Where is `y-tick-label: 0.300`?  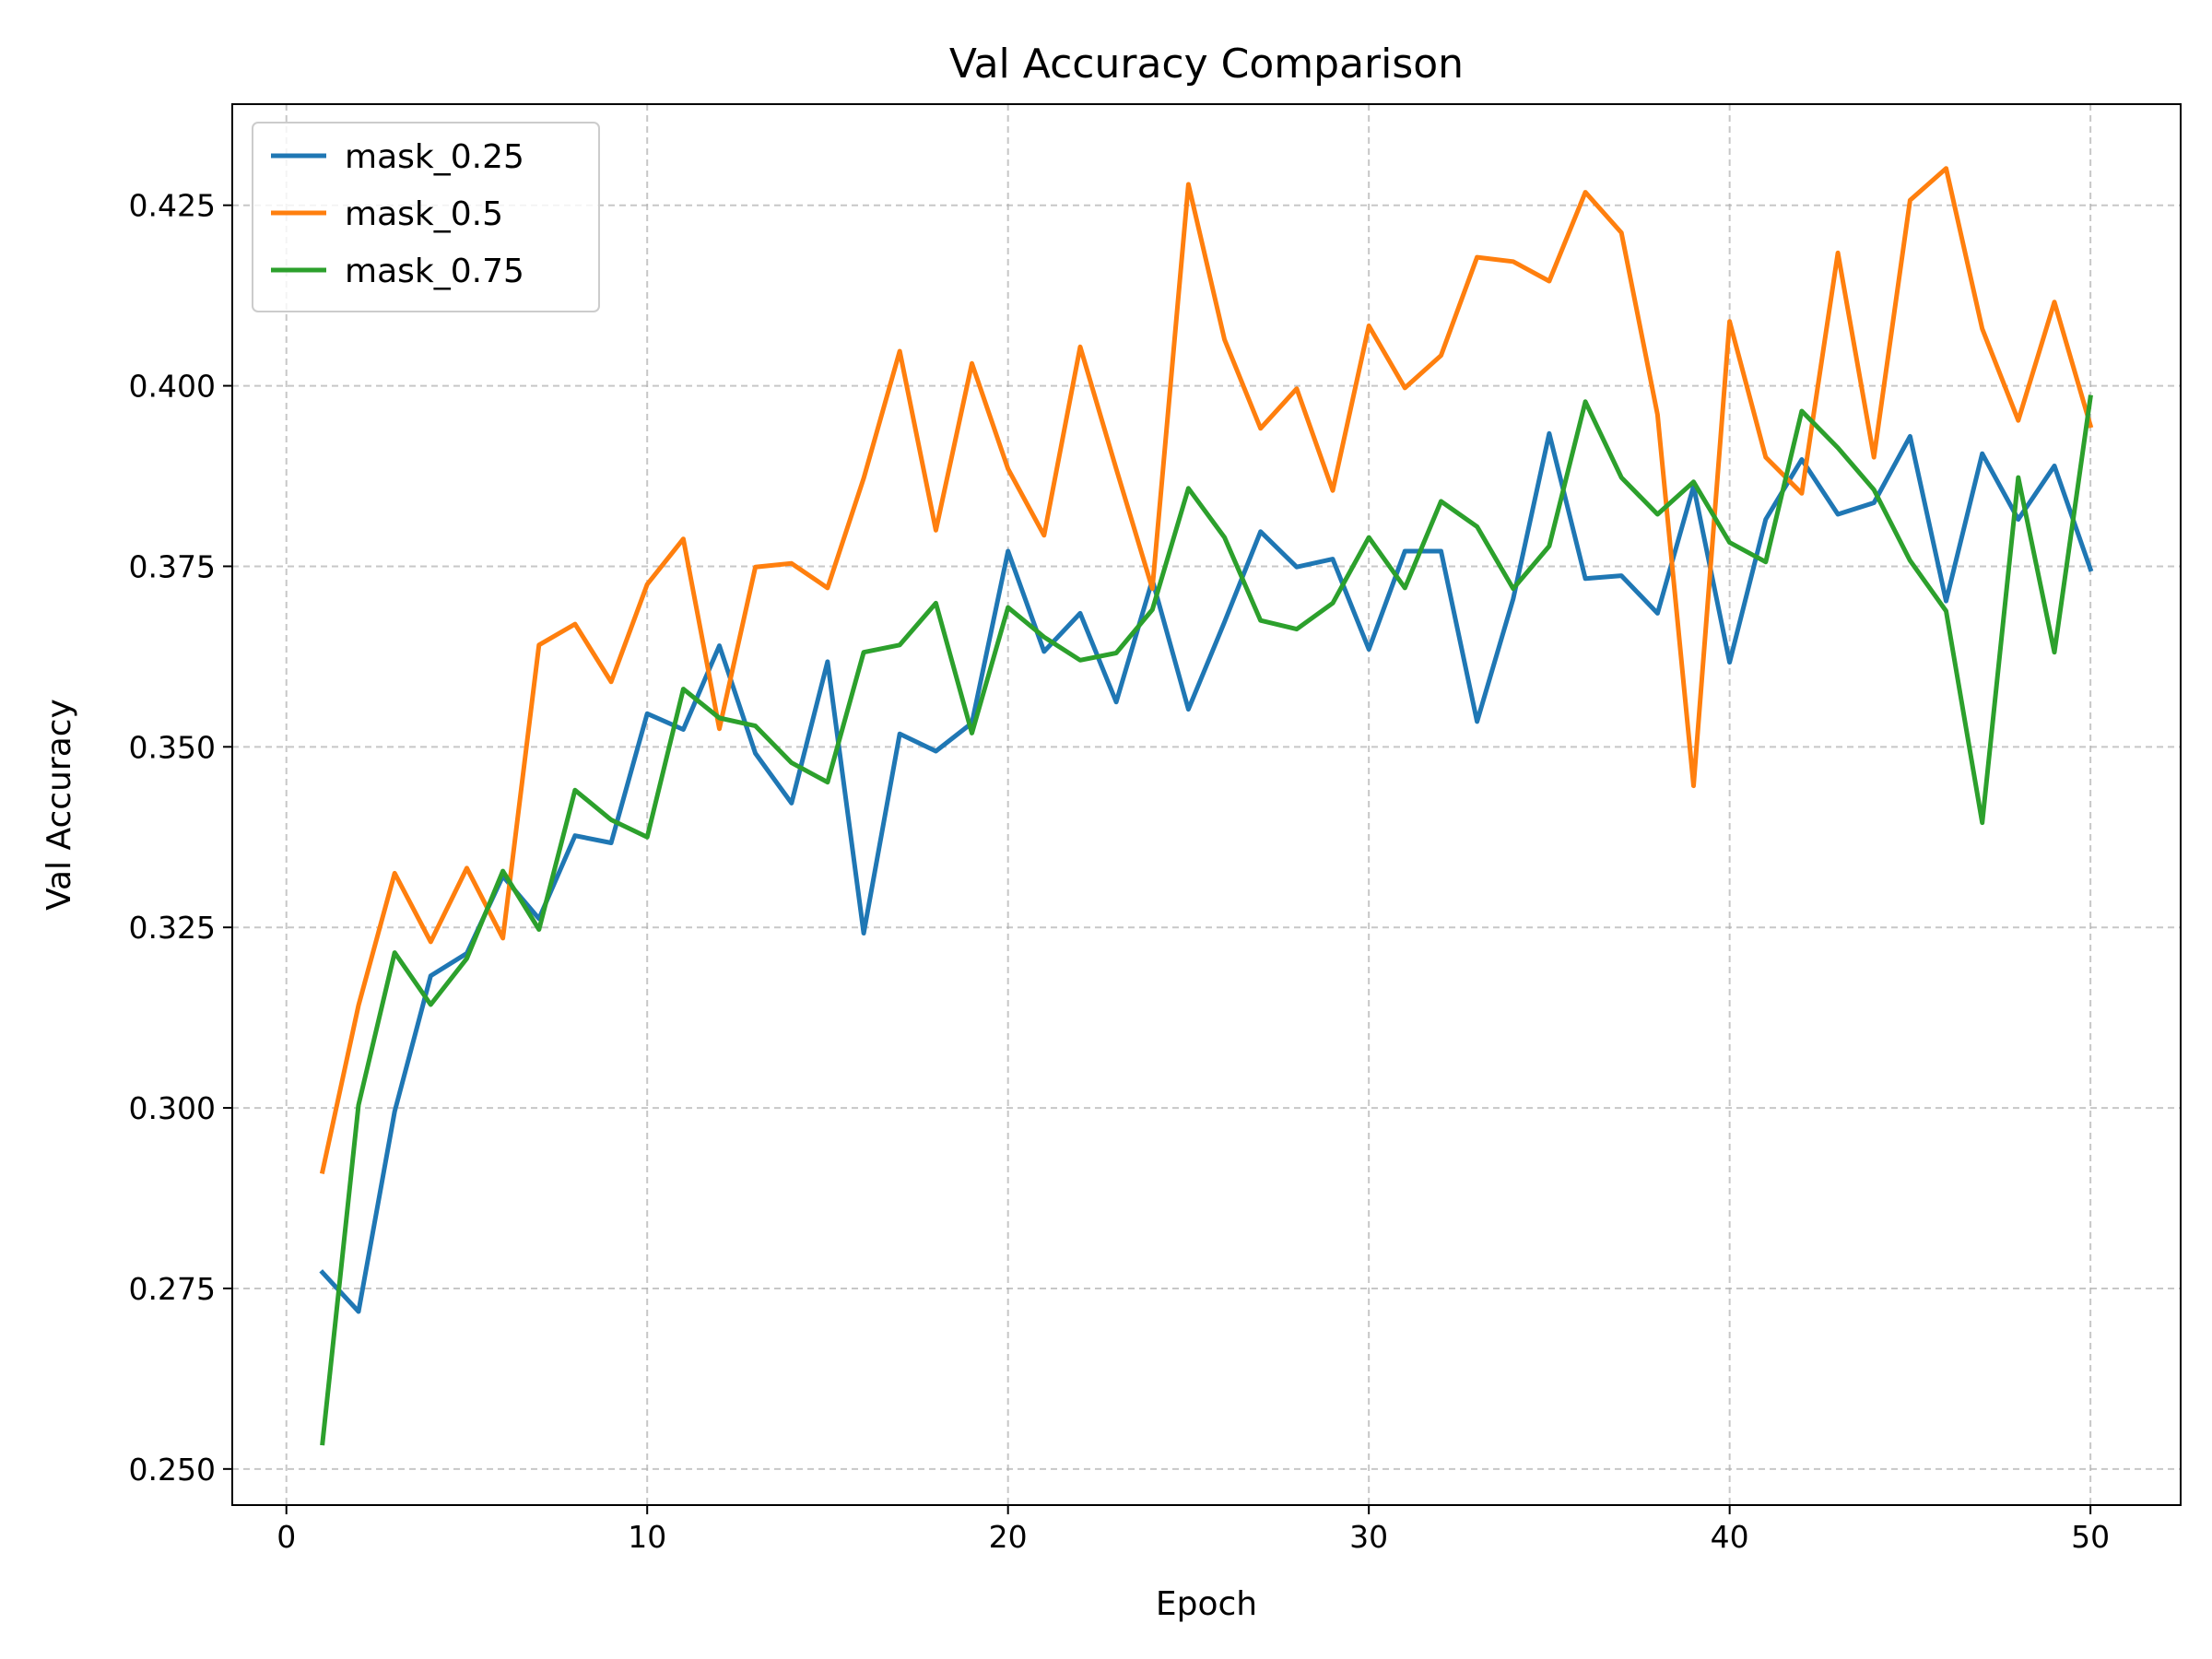 y-tick-label: 0.300 is located at coordinates (172, 1108).